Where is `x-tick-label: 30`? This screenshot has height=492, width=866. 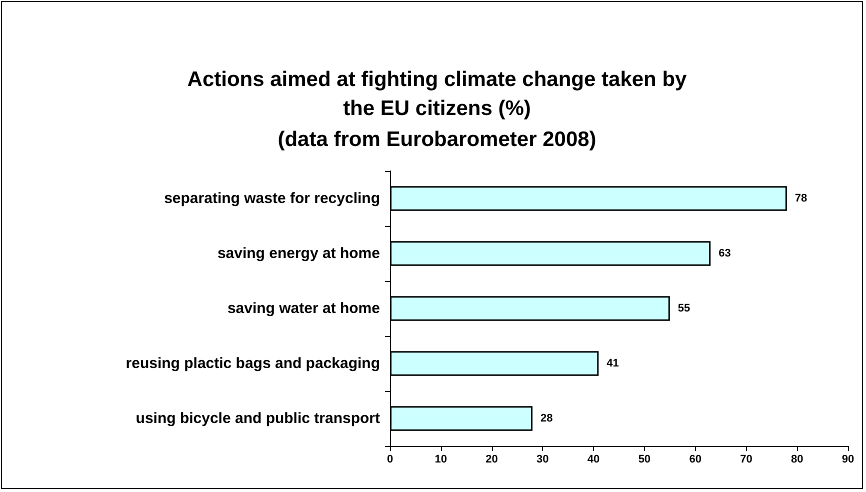
x-tick-label: 30 is located at coordinates (542, 460).